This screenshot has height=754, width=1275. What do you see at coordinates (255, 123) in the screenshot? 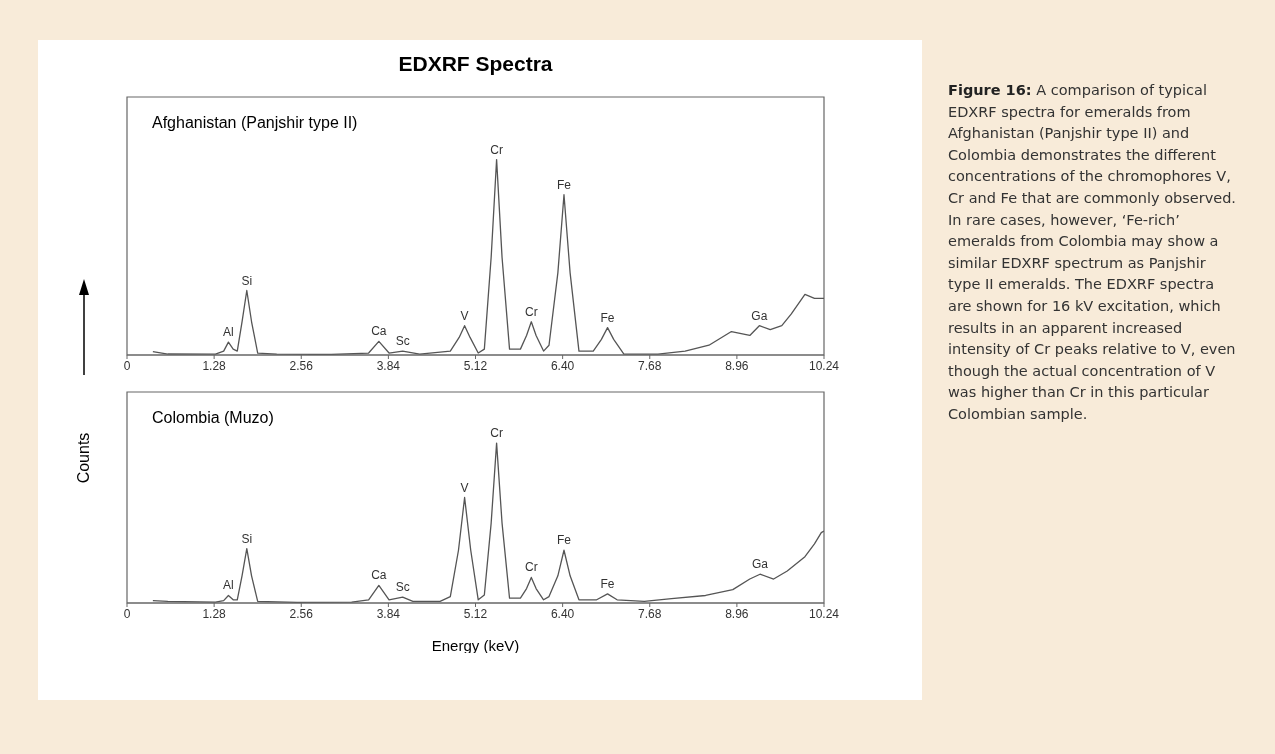
I see `text: Afghanistan (Panjshir type II)` at bounding box center [255, 123].